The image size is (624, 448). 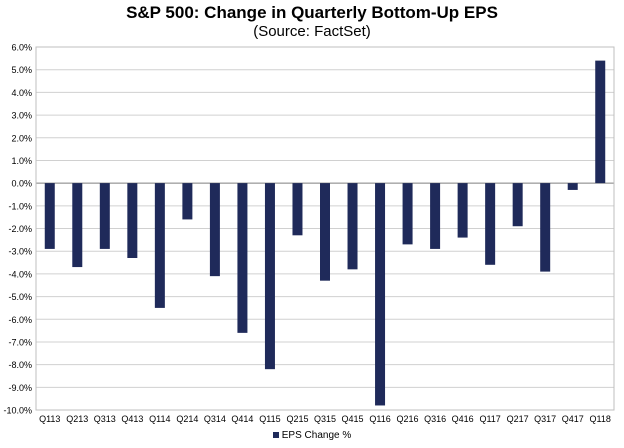 I want to click on x-tick-label: Q217, so click(x=518, y=419).